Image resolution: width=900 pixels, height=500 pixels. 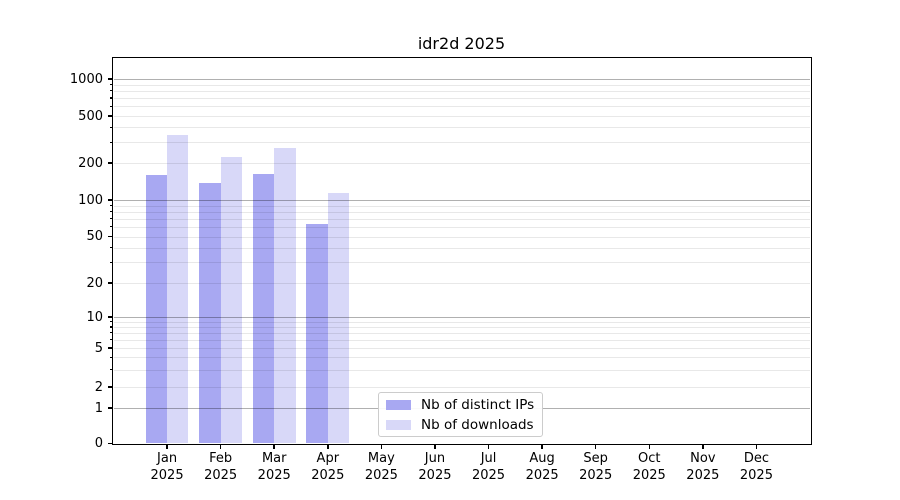 I want to click on legend-row: Nb of distinct IPs, so click(x=464, y=404).